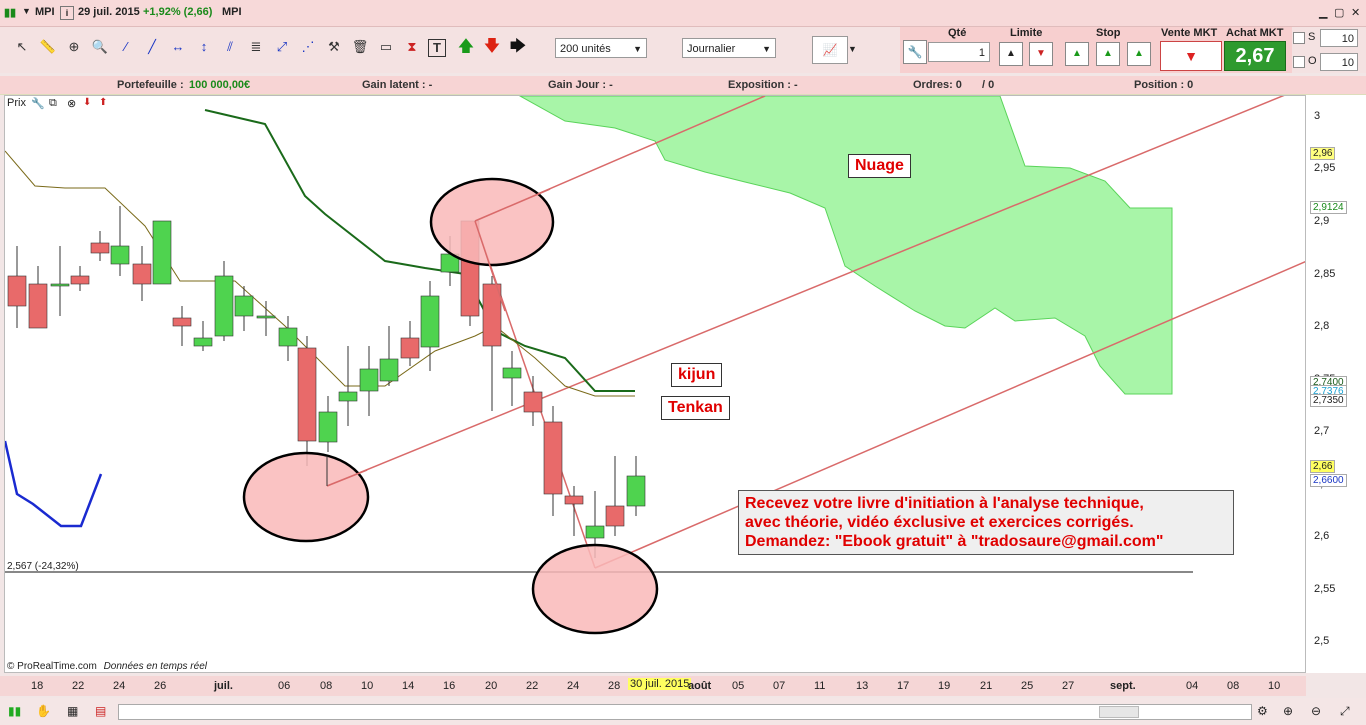 The image size is (1366, 725). What do you see at coordinates (178, 46) in the screenshot?
I see `horizontal-line-icon: ↔` at bounding box center [178, 46].